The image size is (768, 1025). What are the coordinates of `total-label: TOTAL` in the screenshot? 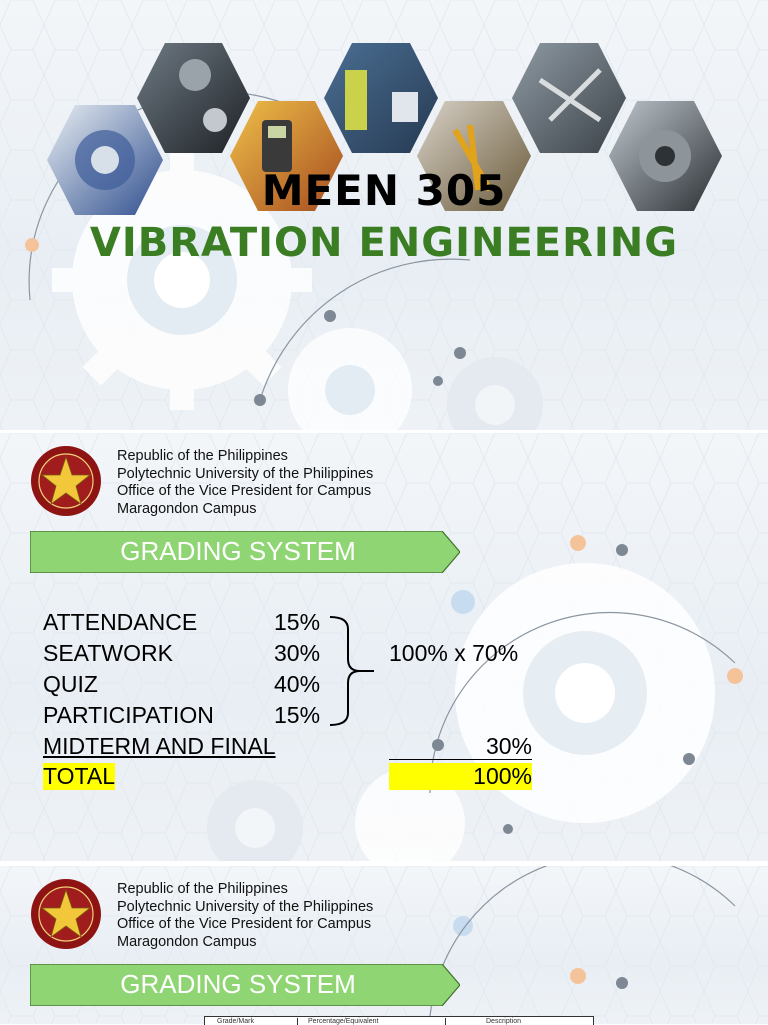 It's located at (79, 776).